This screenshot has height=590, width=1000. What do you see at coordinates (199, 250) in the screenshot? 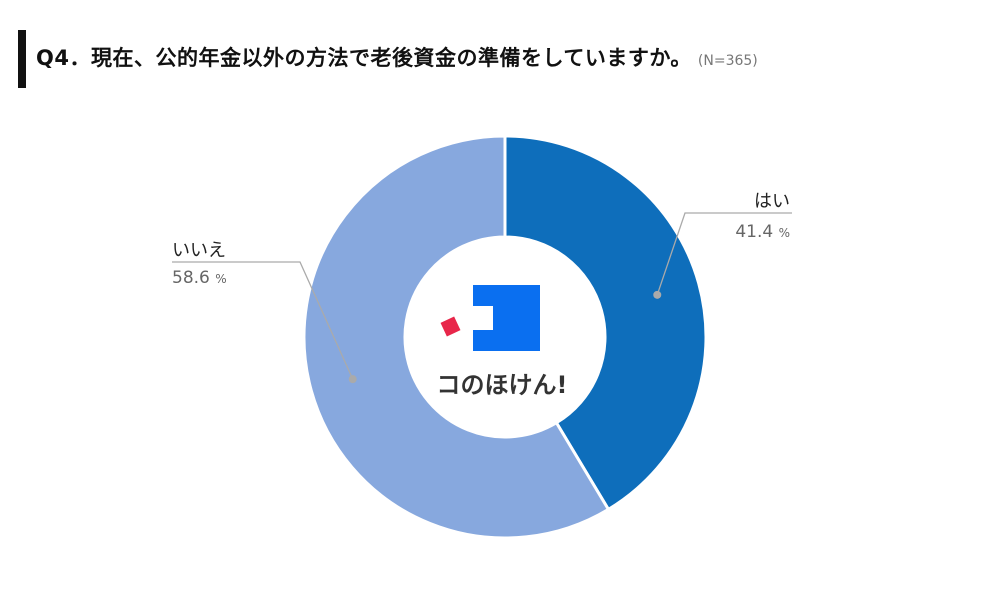
I see `slice-label-2: いいえ` at bounding box center [199, 250].